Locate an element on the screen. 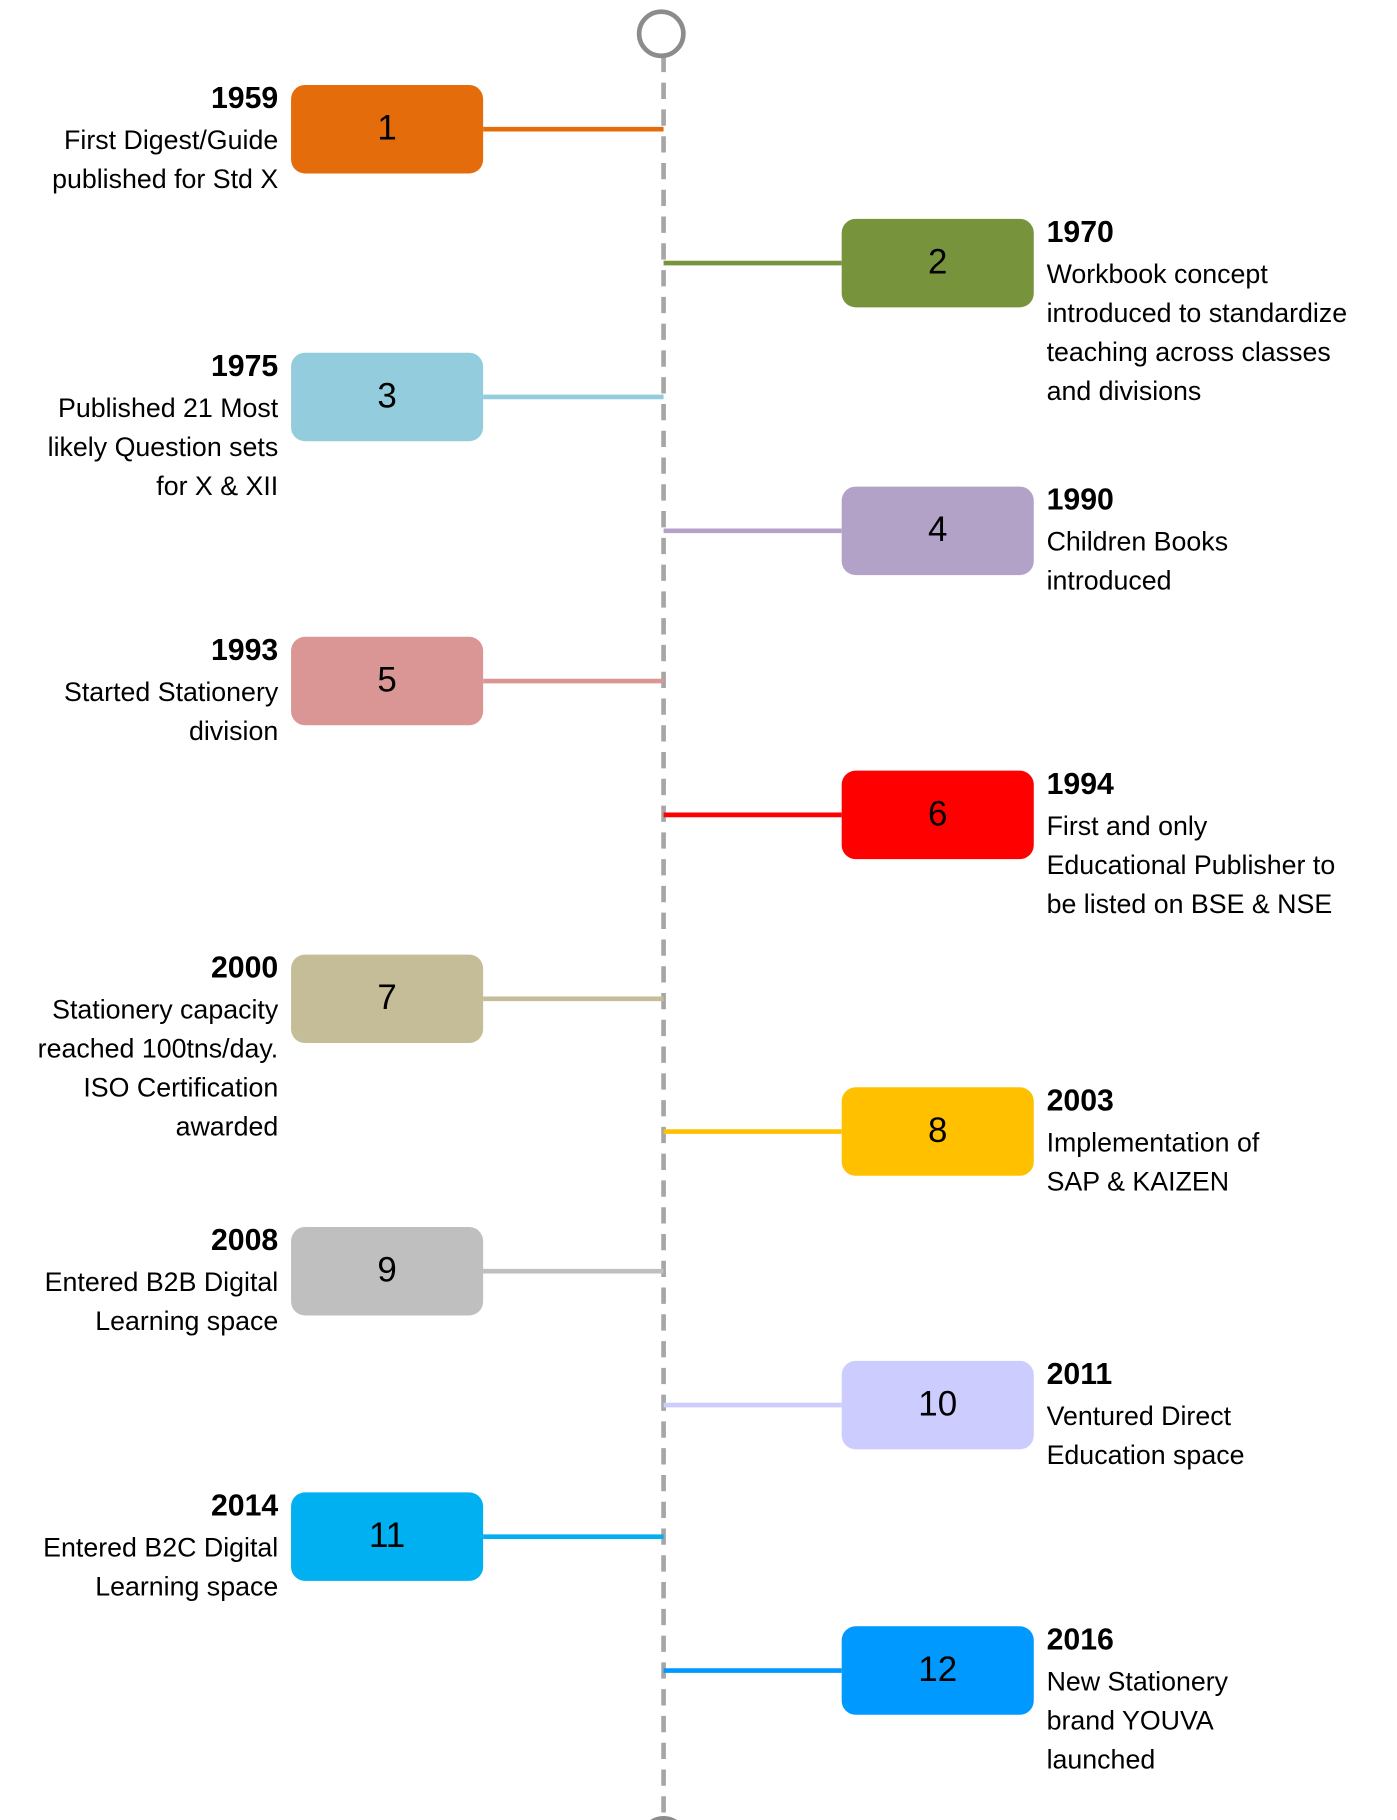 Image resolution: width=1397 pixels, height=1820 pixels. milestone-description: New Stationery is located at coordinates (1138, 1681).